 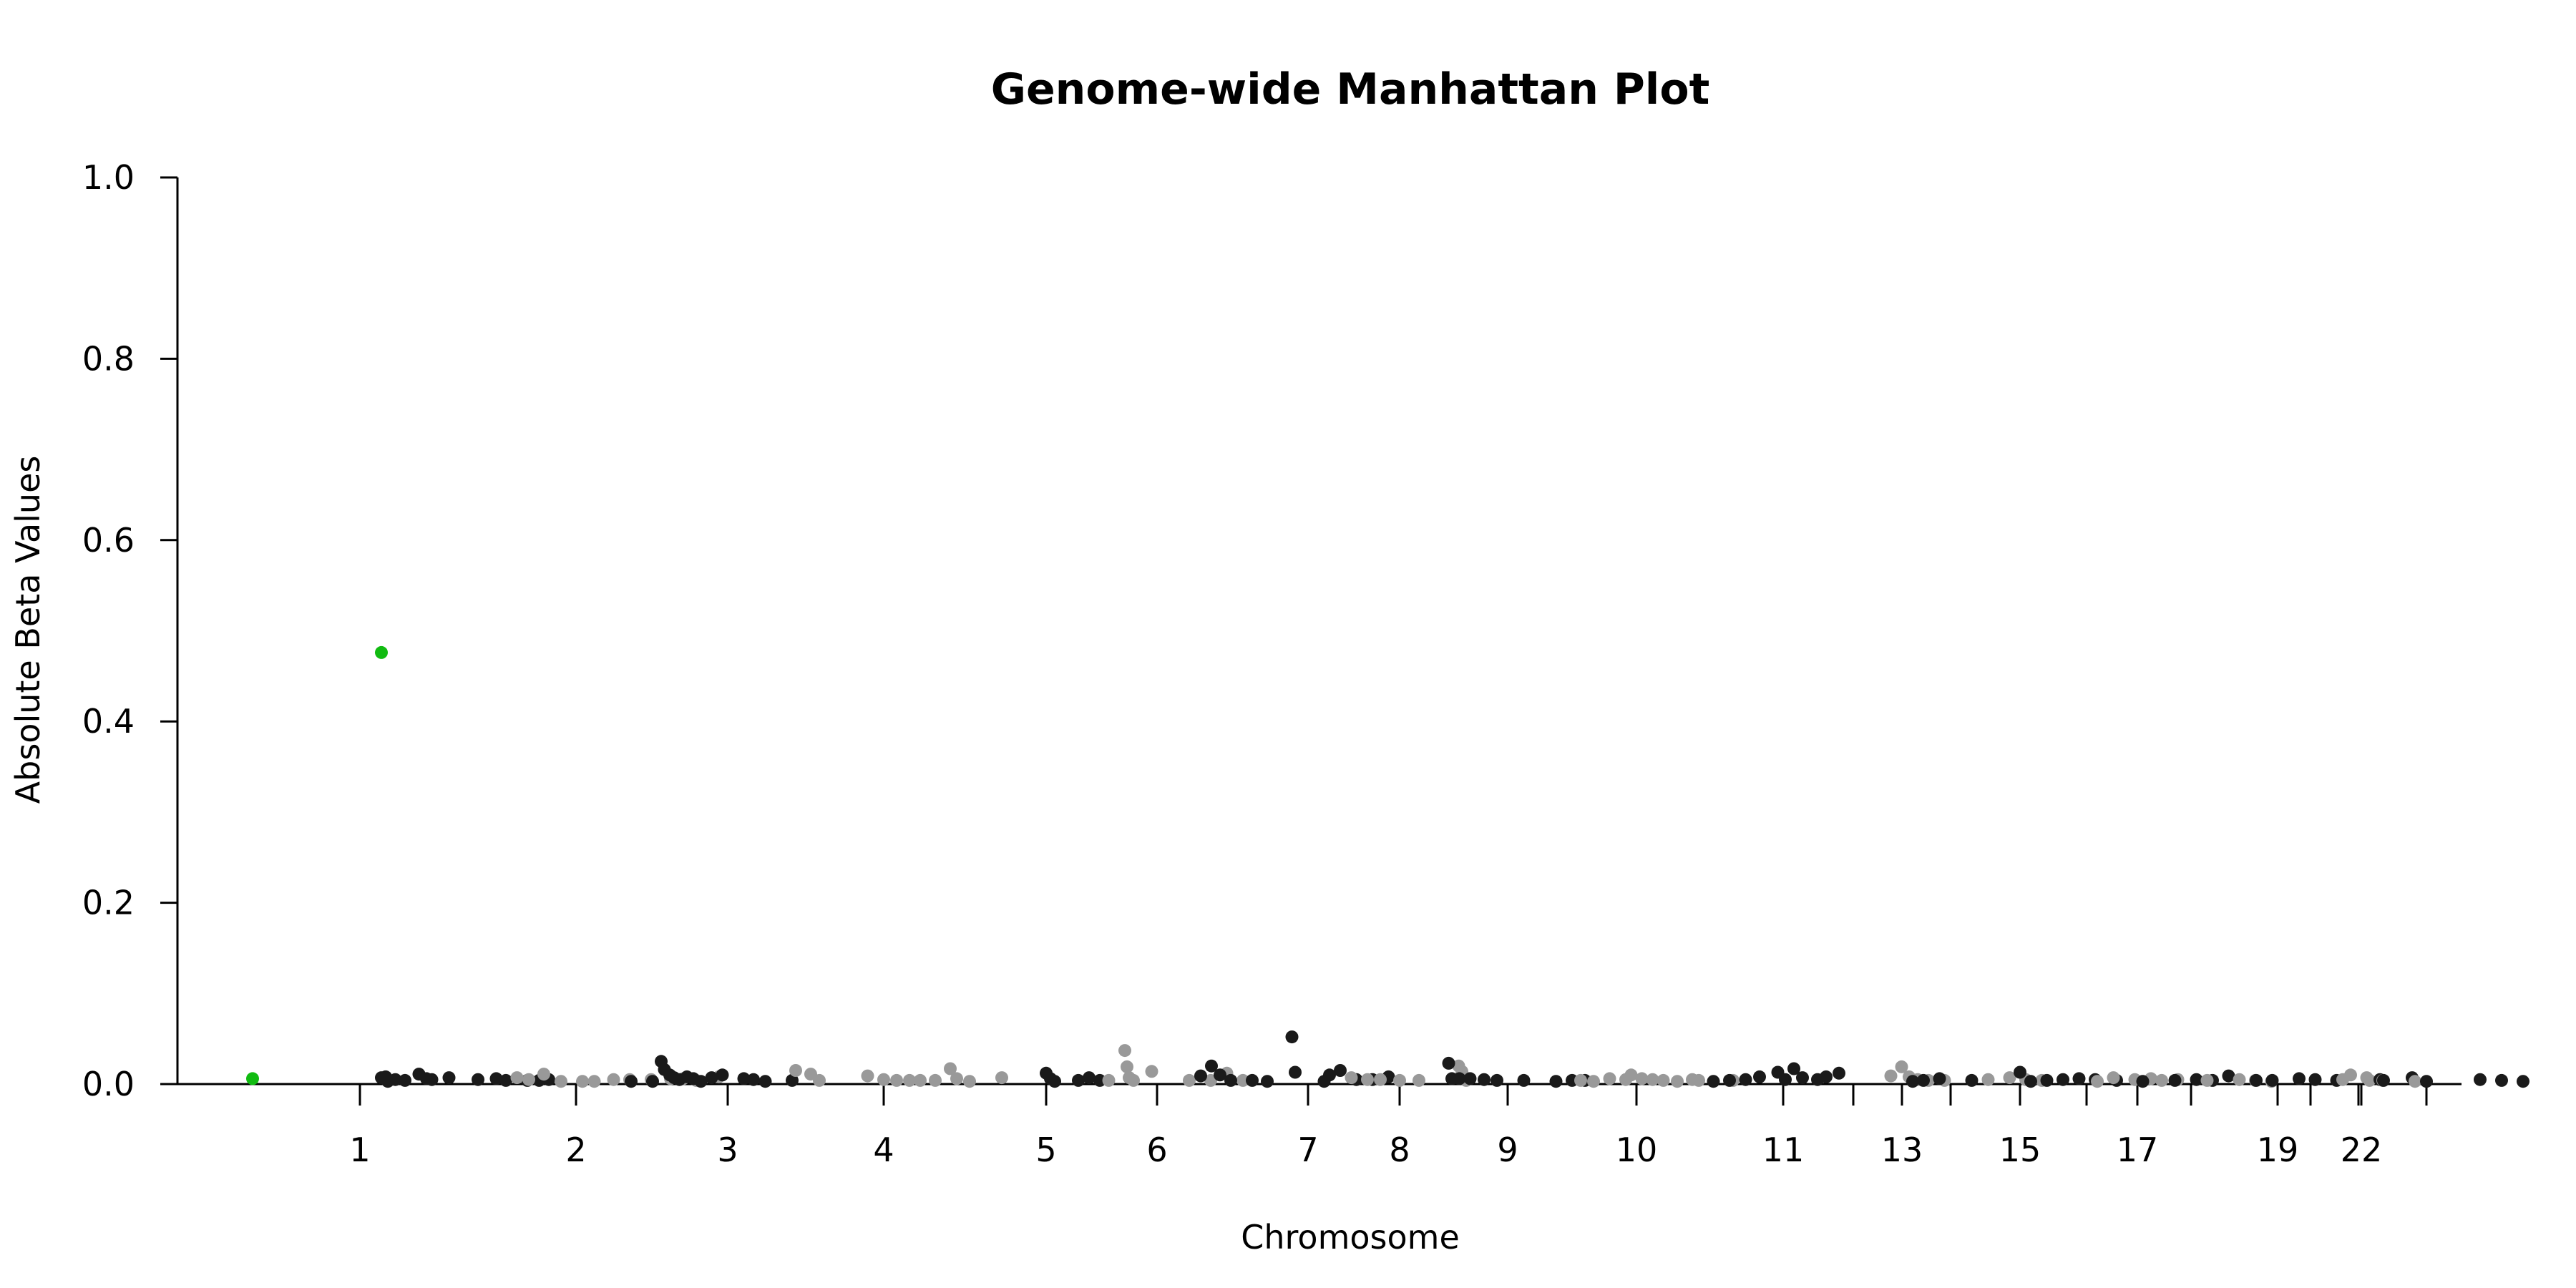 I want to click on x-tick-label: 22, so click(x=2362, y=1150).